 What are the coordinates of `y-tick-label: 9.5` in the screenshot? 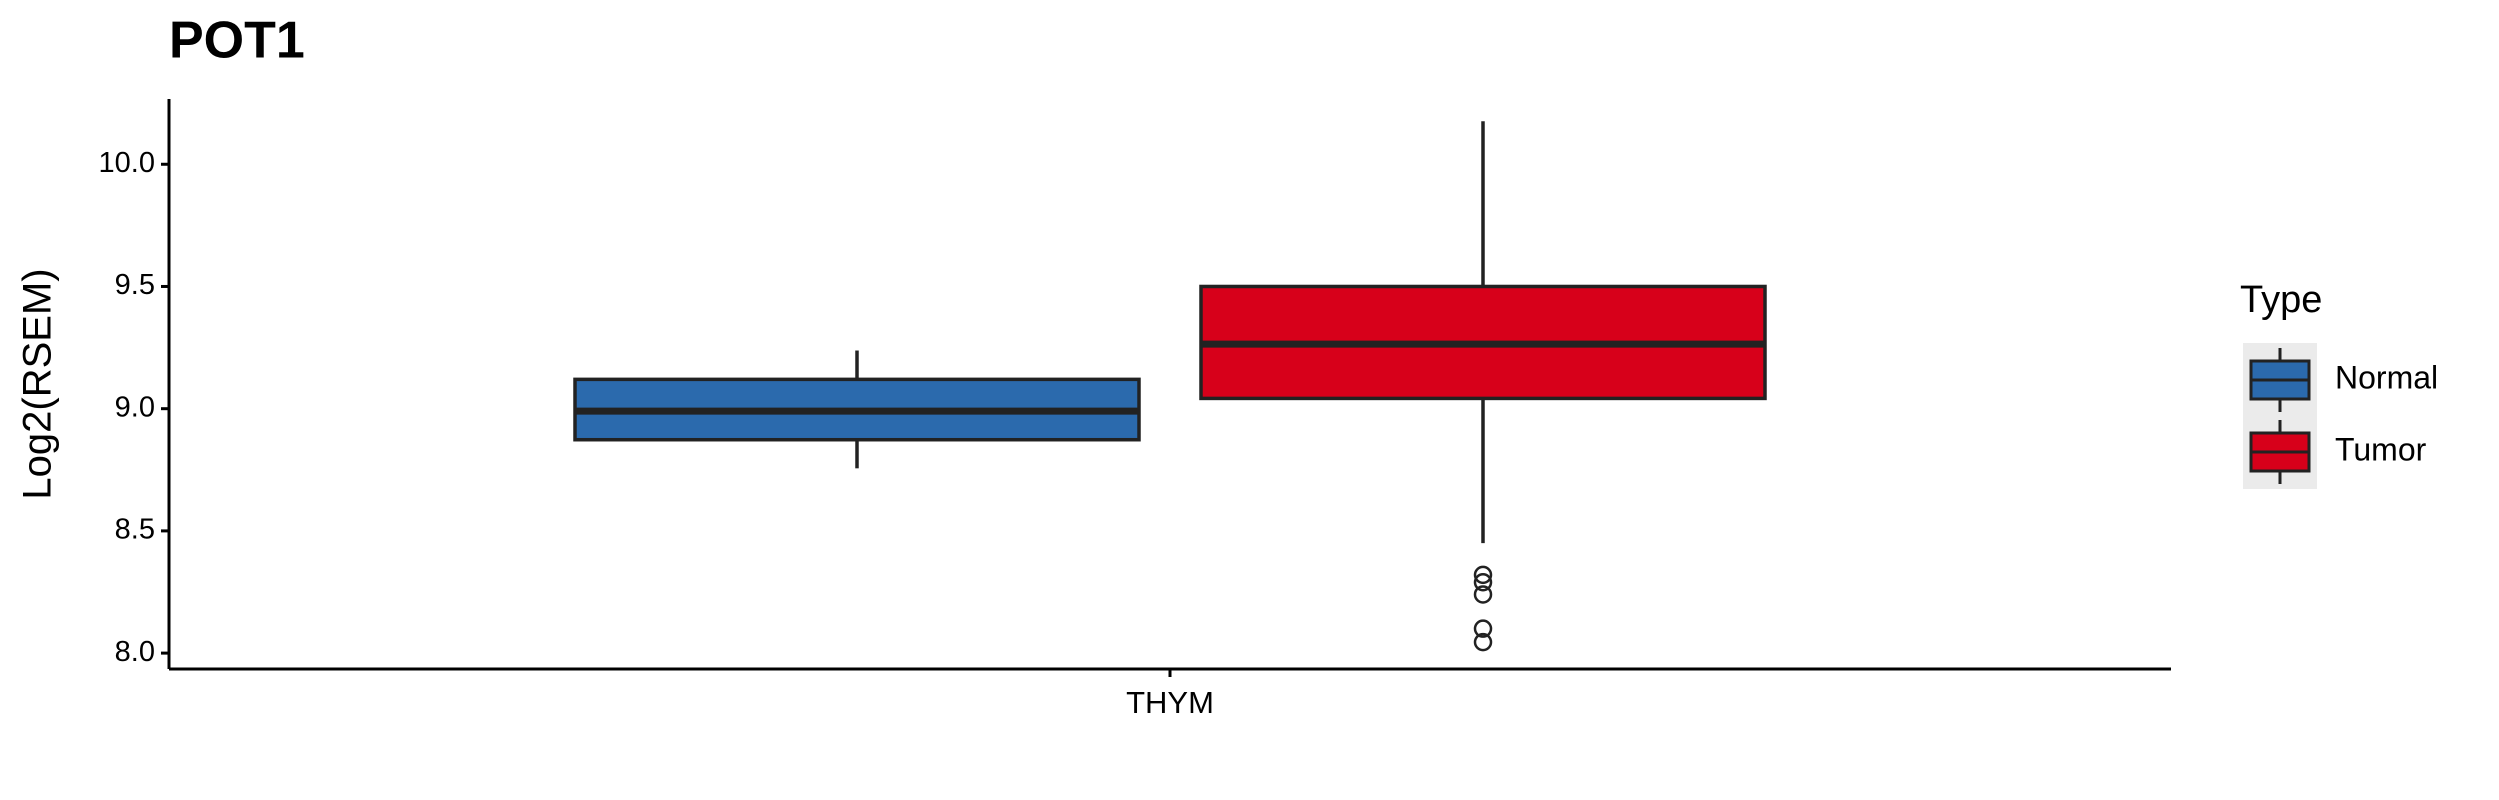 It's located at (135, 285).